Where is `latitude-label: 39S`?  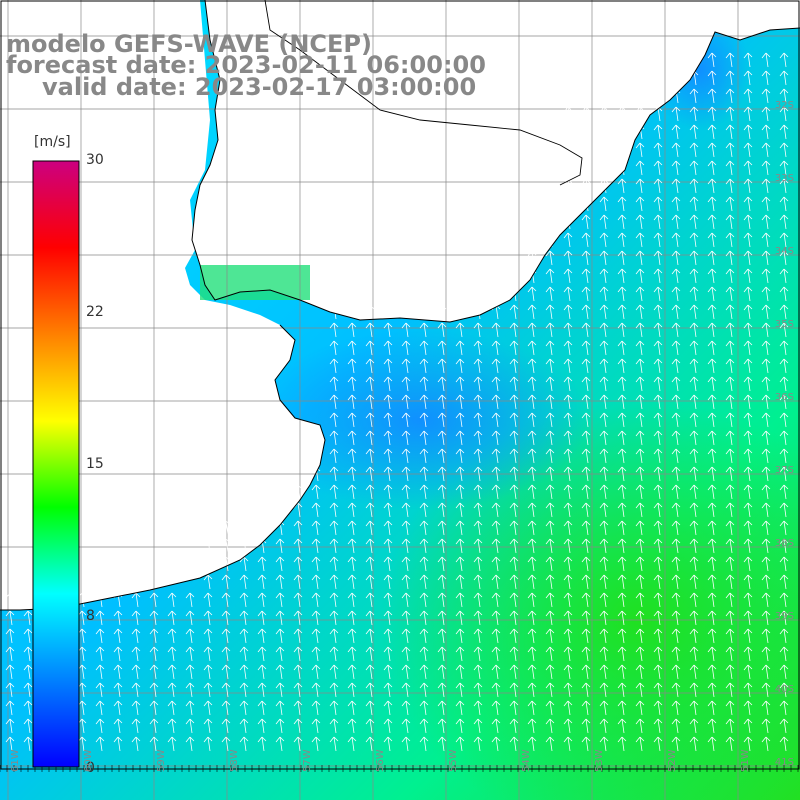
latitude-label: 39S is located at coordinates (784, 616).